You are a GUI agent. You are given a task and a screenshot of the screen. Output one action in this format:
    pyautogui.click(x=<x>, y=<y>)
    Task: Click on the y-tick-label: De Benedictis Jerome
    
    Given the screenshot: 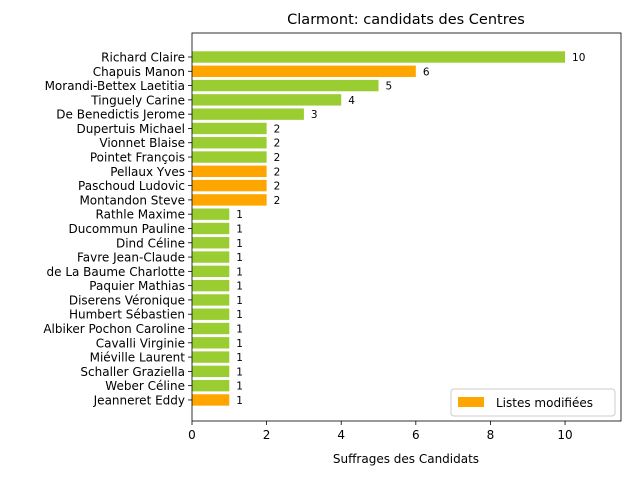 What is the action you would take?
    pyautogui.click(x=120, y=115)
    